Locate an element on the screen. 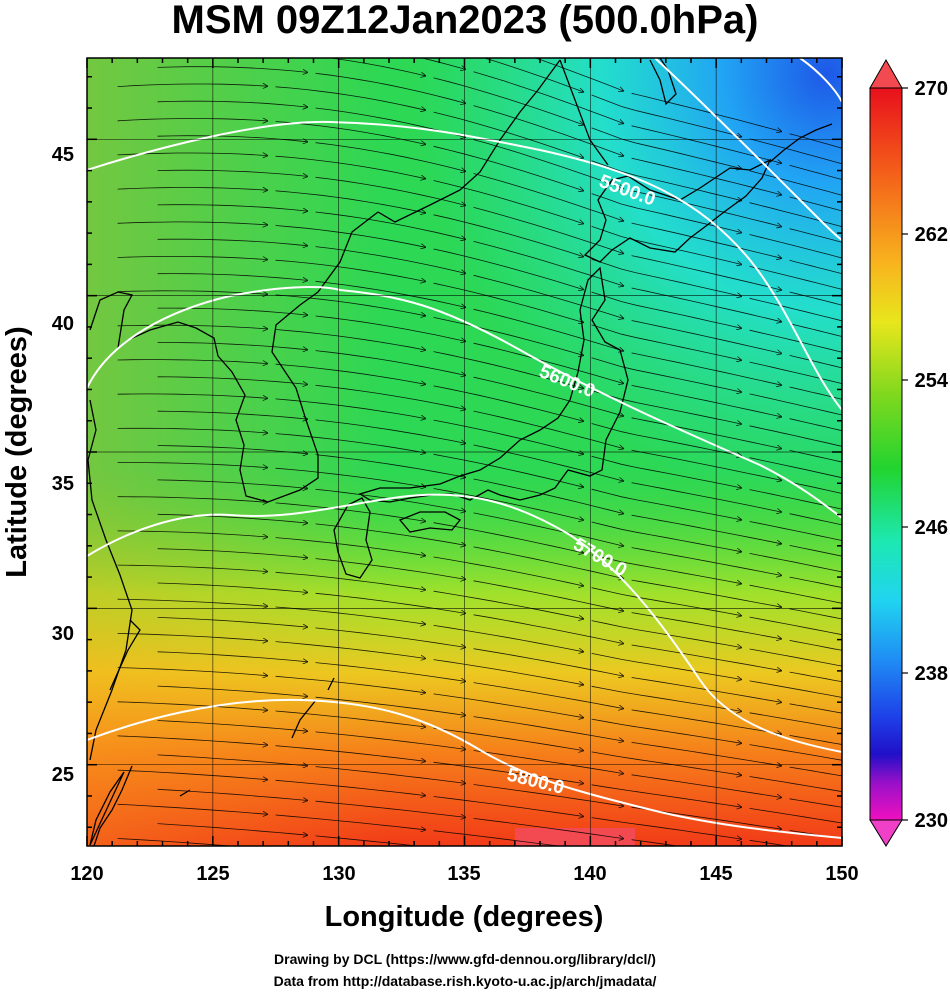 The width and height of the screenshot is (950, 993). colorbar-label: 238 is located at coordinates (931, 674).